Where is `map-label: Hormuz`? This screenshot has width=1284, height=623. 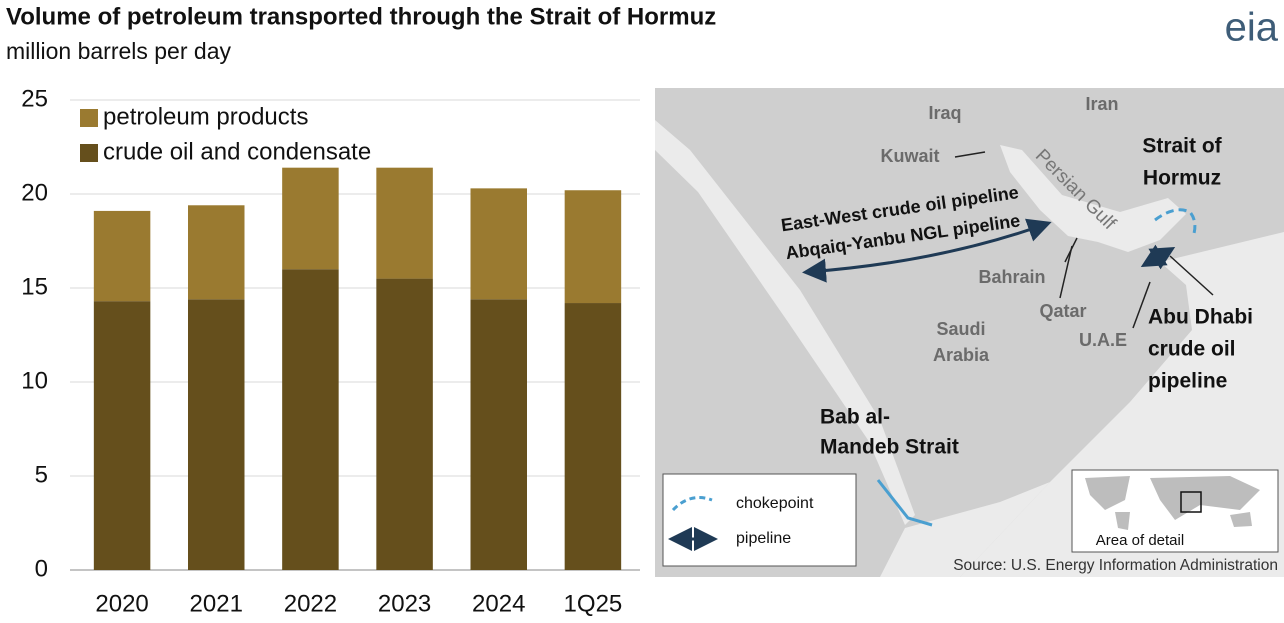
map-label: Hormuz is located at coordinates (1182, 178).